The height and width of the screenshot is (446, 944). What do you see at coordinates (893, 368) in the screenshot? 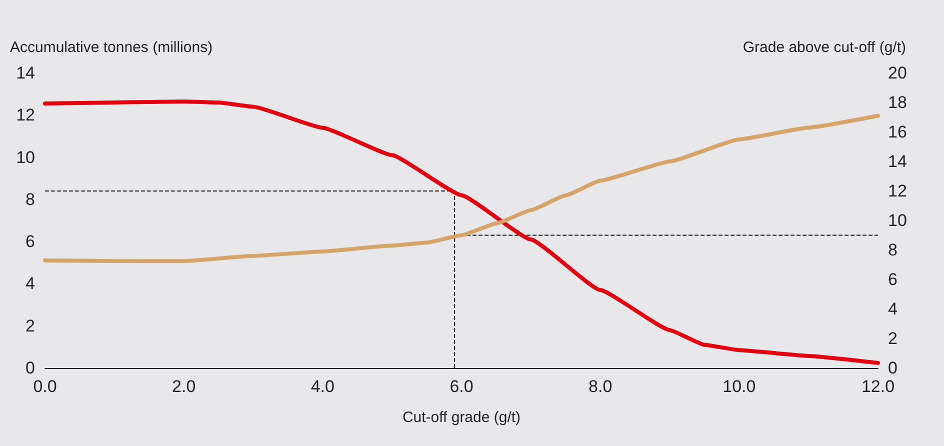
I see `y2-tick-label: 0` at bounding box center [893, 368].